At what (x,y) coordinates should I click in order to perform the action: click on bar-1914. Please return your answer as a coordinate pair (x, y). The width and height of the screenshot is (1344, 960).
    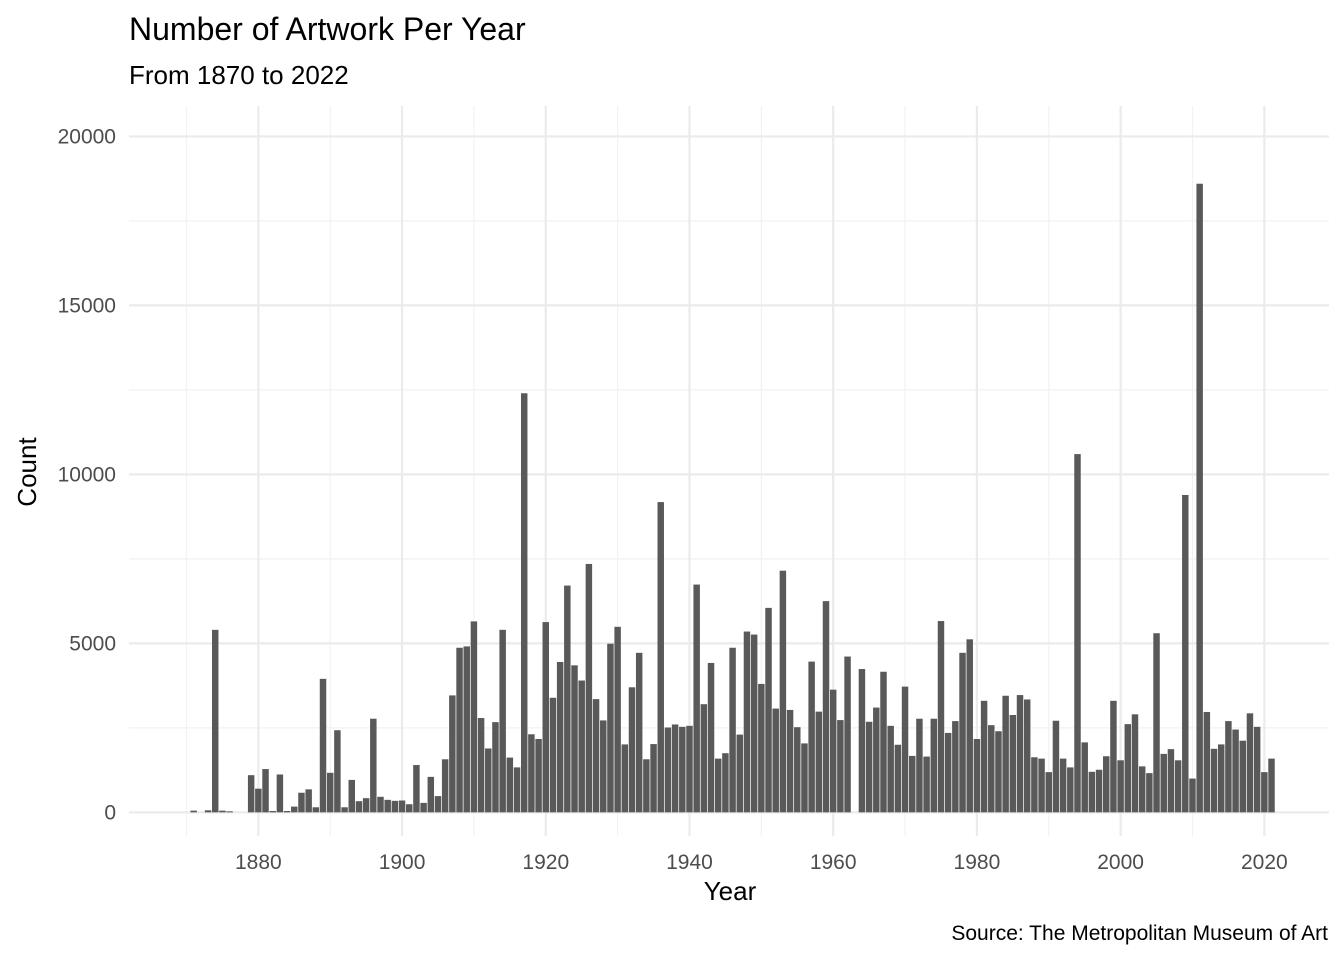
    Looking at the image, I should click on (502, 721).